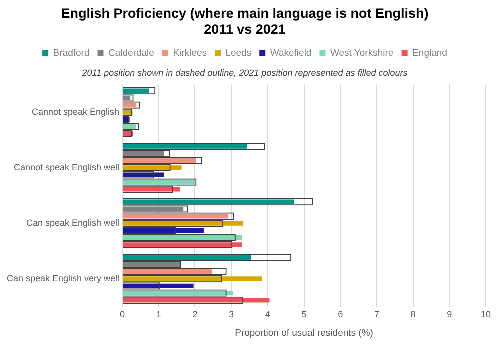 The image size is (500, 345). What do you see at coordinates (195, 315) in the screenshot?
I see `x-tick-label: 2` at bounding box center [195, 315].